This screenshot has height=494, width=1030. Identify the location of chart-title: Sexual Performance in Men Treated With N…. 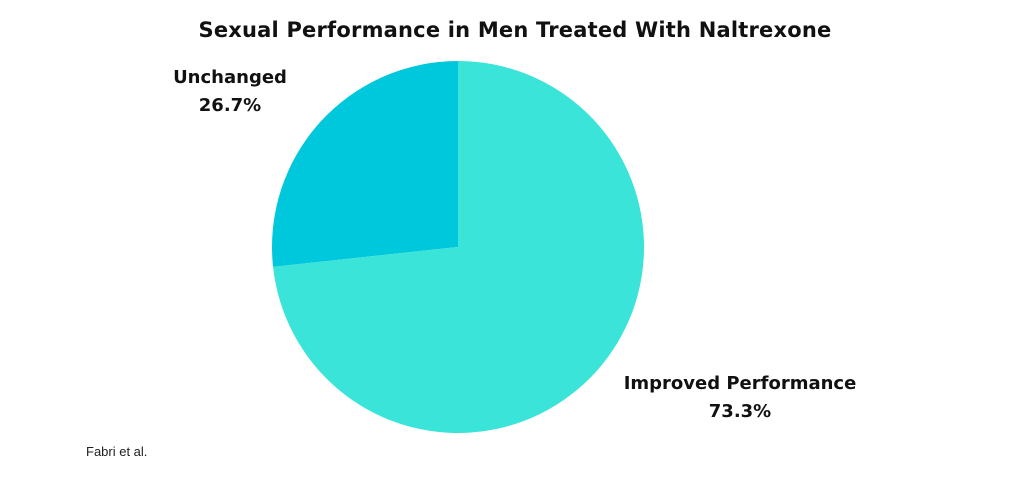
(515, 30).